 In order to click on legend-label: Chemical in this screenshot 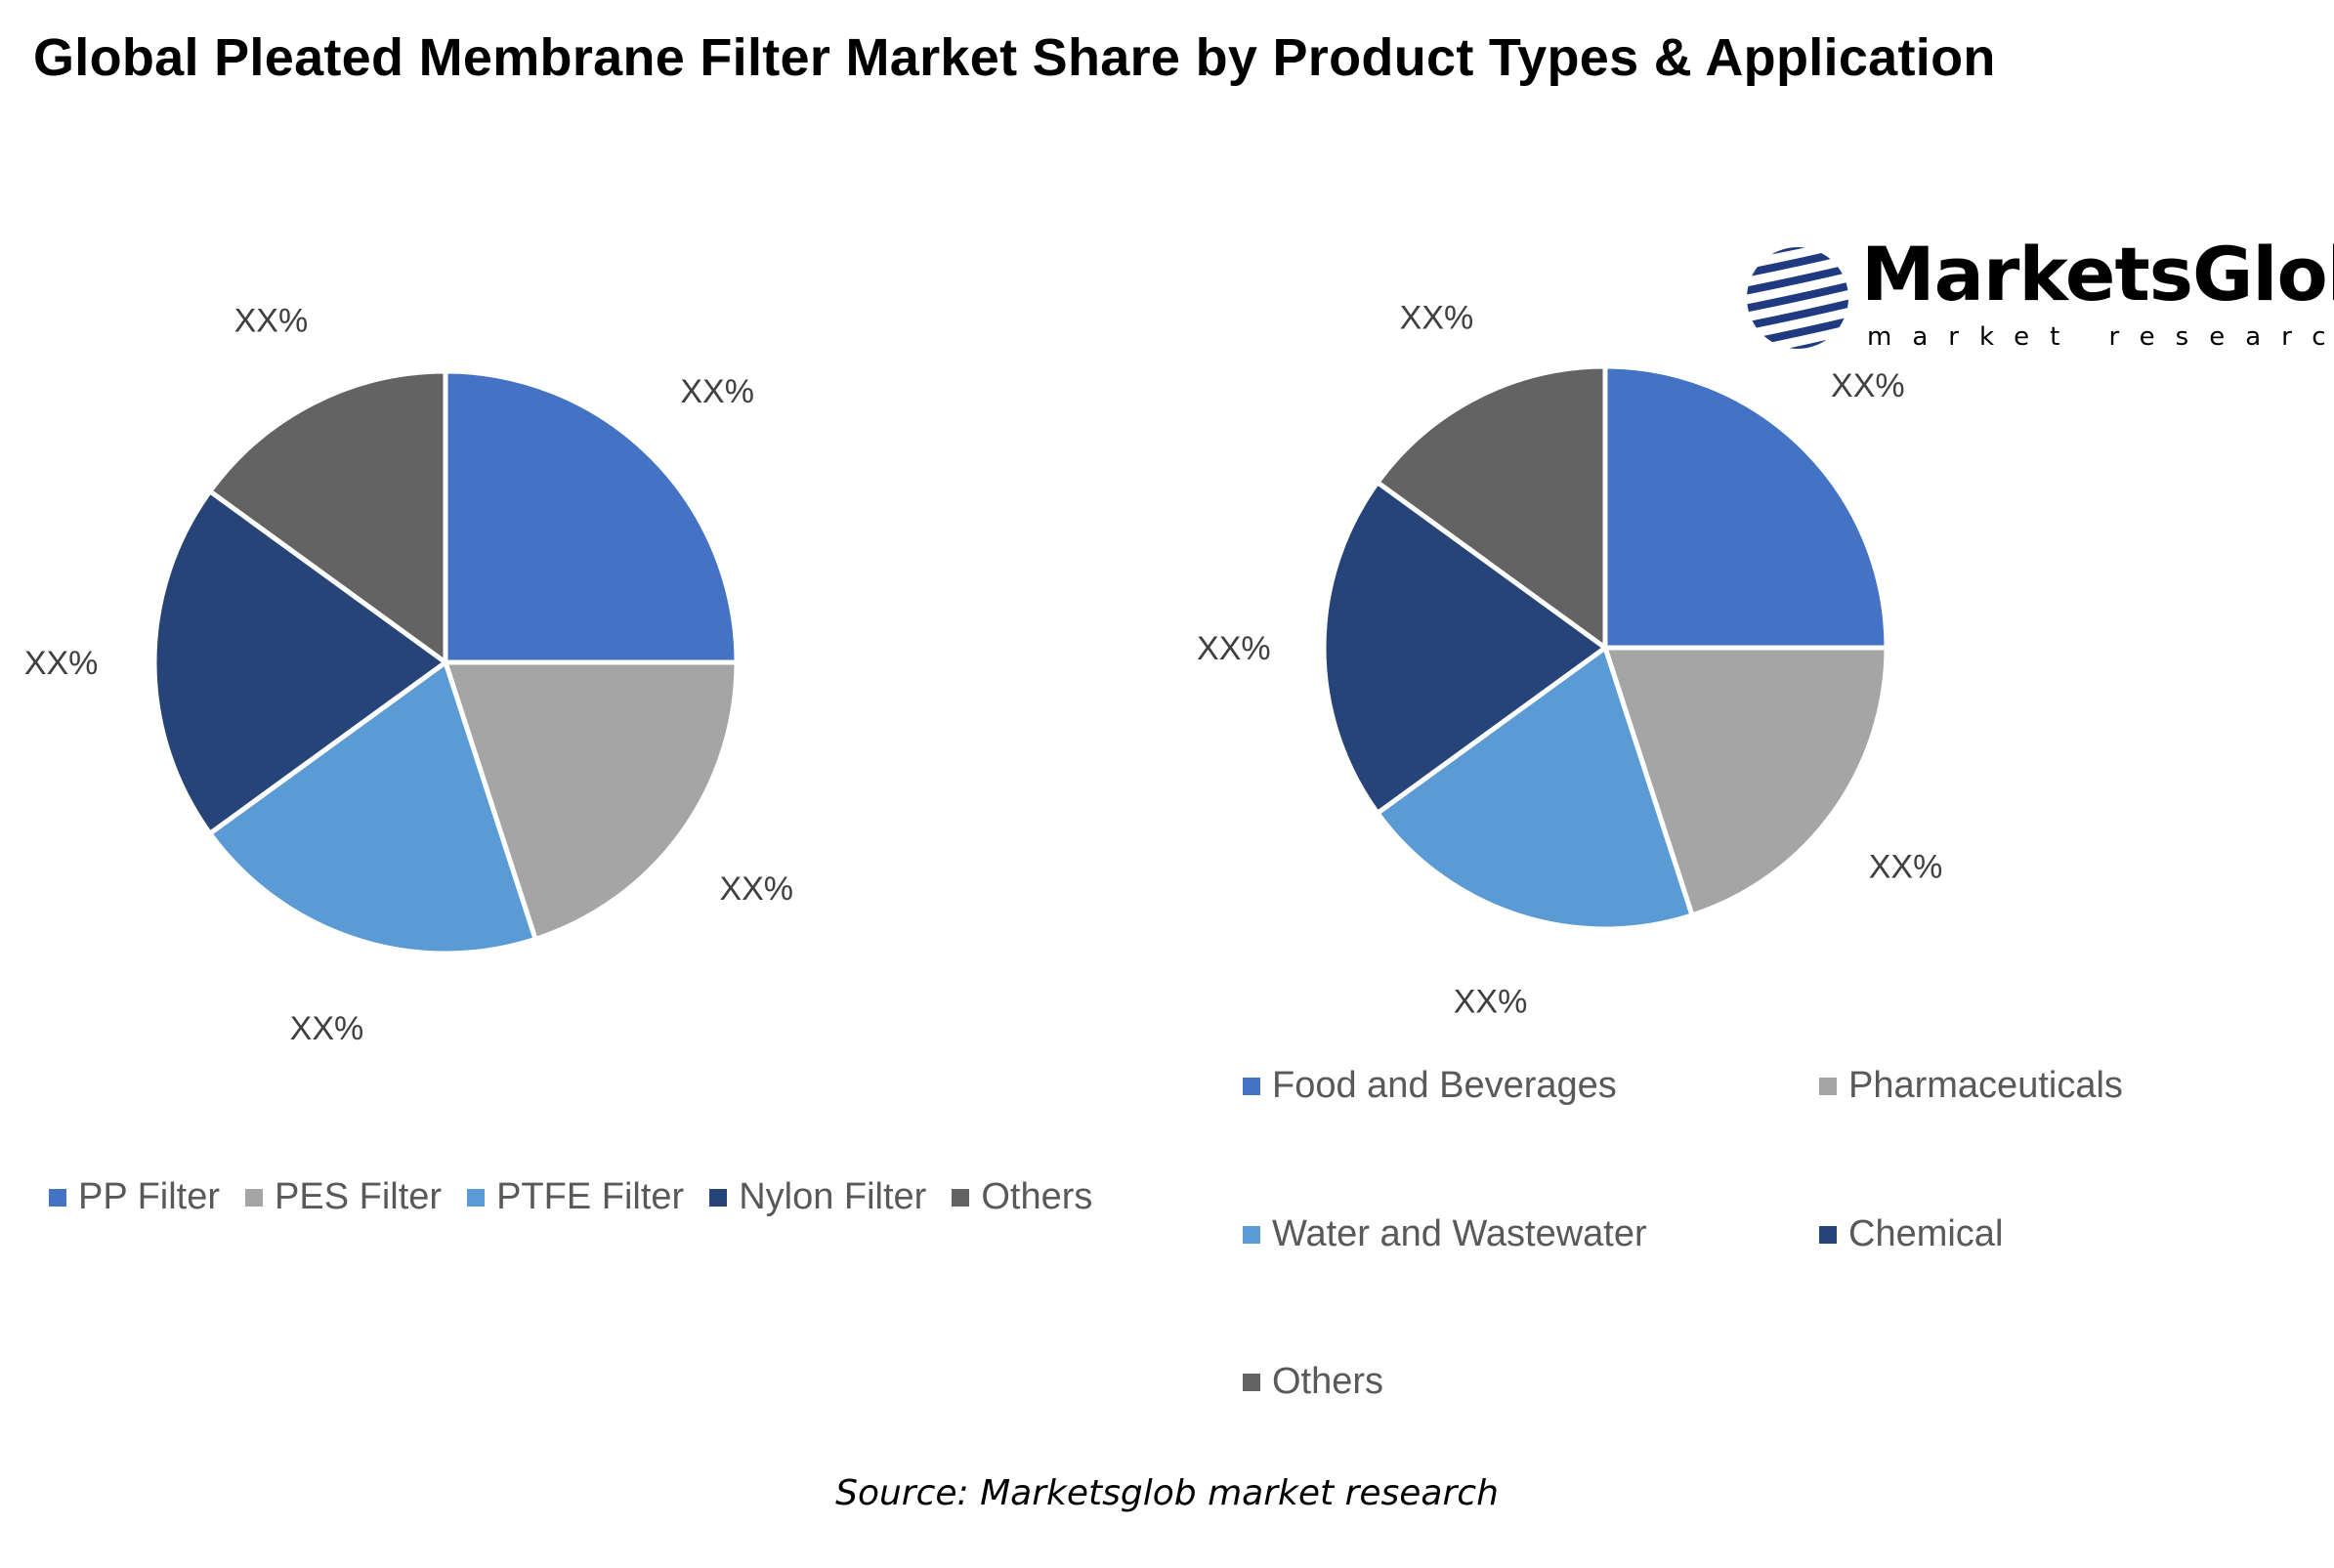, I will do `click(1926, 1233)`.